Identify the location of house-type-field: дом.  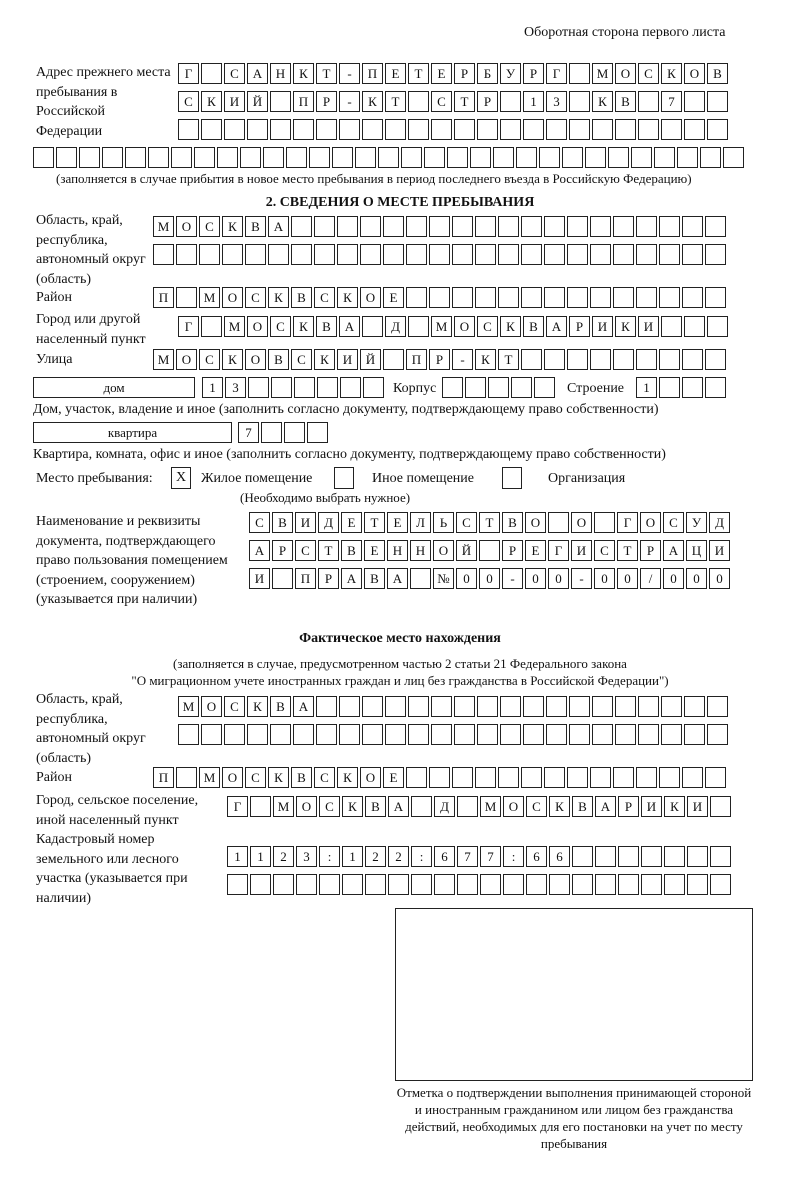
(114, 387).